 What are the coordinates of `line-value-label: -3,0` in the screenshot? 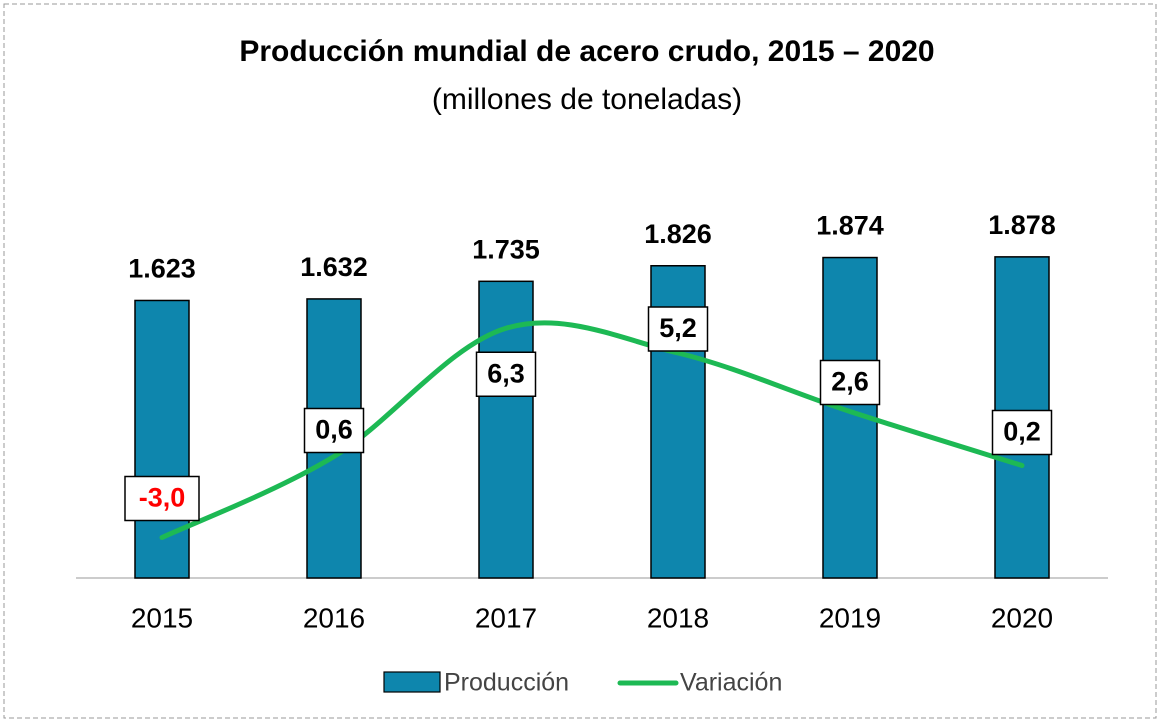 It's located at (162, 498).